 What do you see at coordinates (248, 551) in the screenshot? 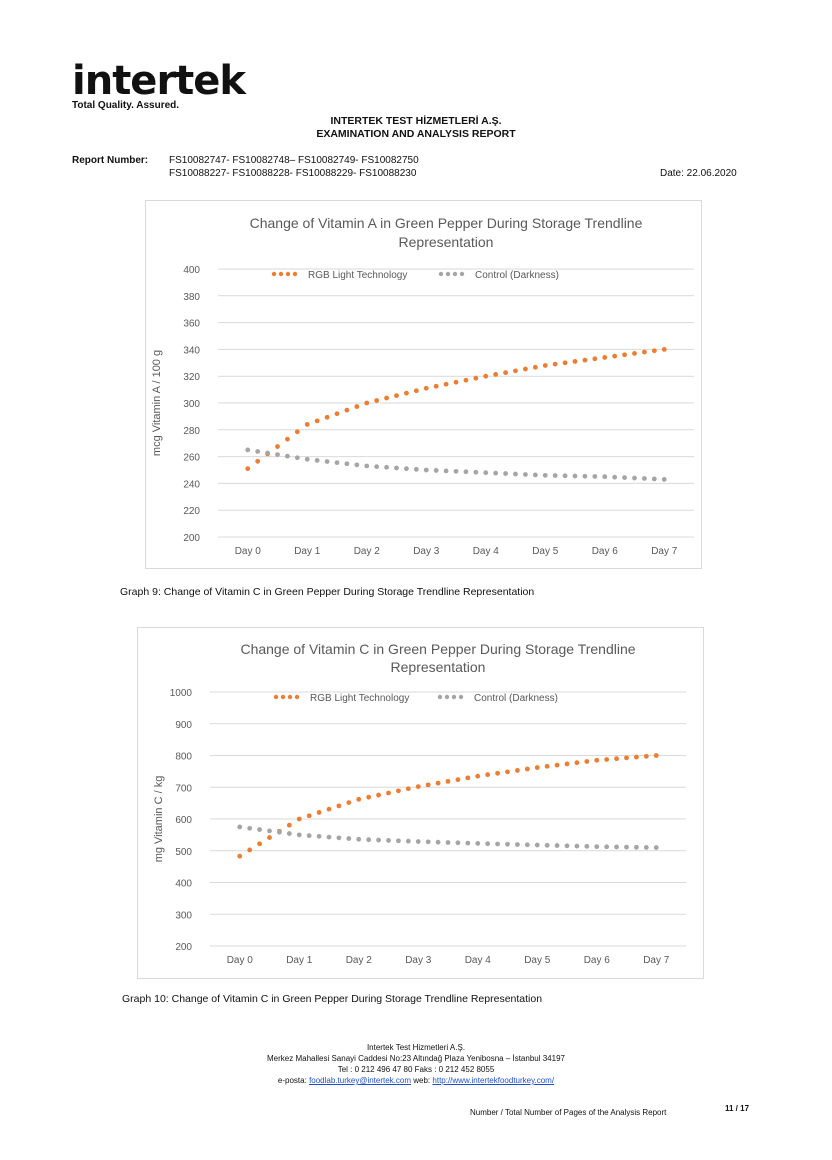
I see `x-tick-label: Day 0` at bounding box center [248, 551].